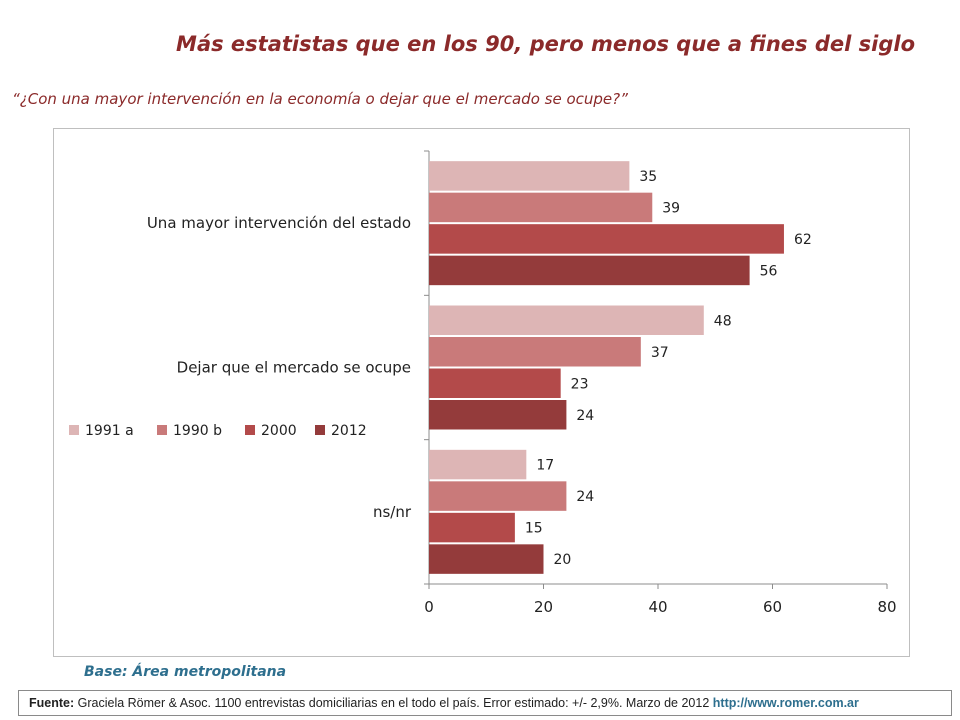  What do you see at coordinates (534, 529) in the screenshot?
I see `data-label: 15` at bounding box center [534, 529].